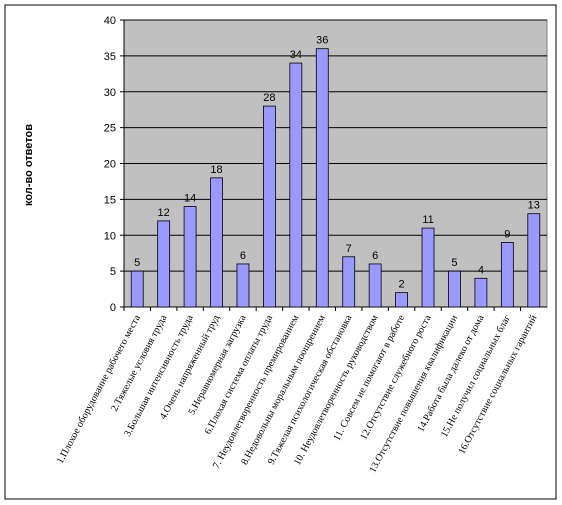  I want to click on data-label: 14, so click(190, 199).